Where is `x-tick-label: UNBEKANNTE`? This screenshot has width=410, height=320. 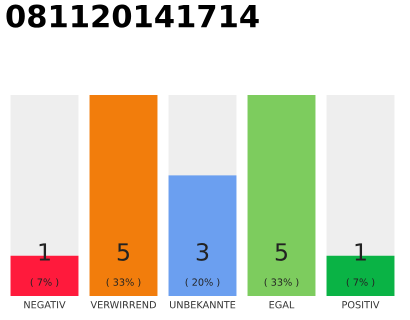 x-tick-label: UNBEKANNTE is located at coordinates (203, 304).